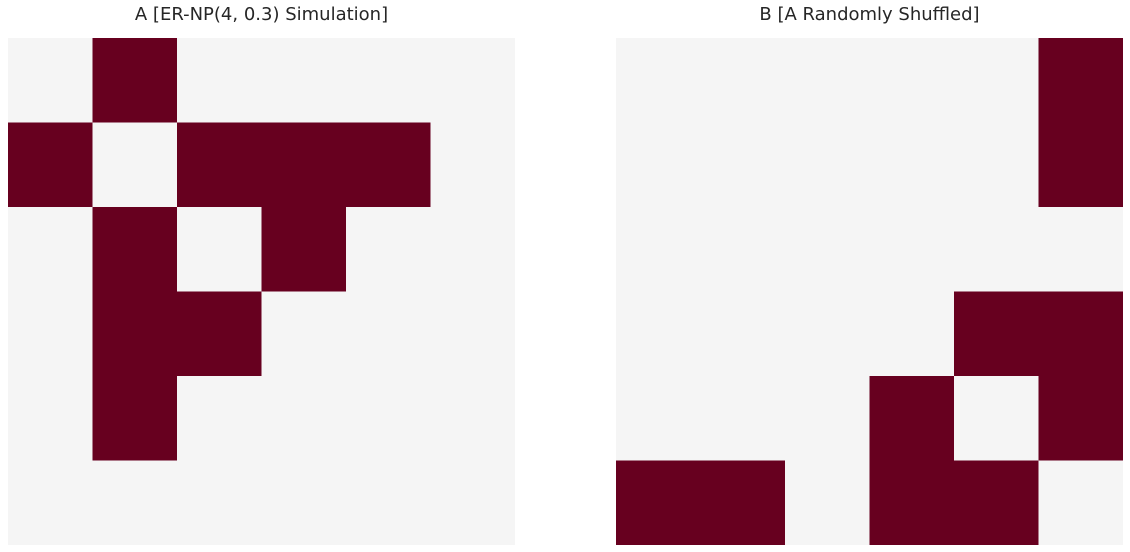 The image size is (1130, 552). Describe the element at coordinates (472, 334) in the screenshot. I see `heatmap-a-cell-r3-c5` at that location.